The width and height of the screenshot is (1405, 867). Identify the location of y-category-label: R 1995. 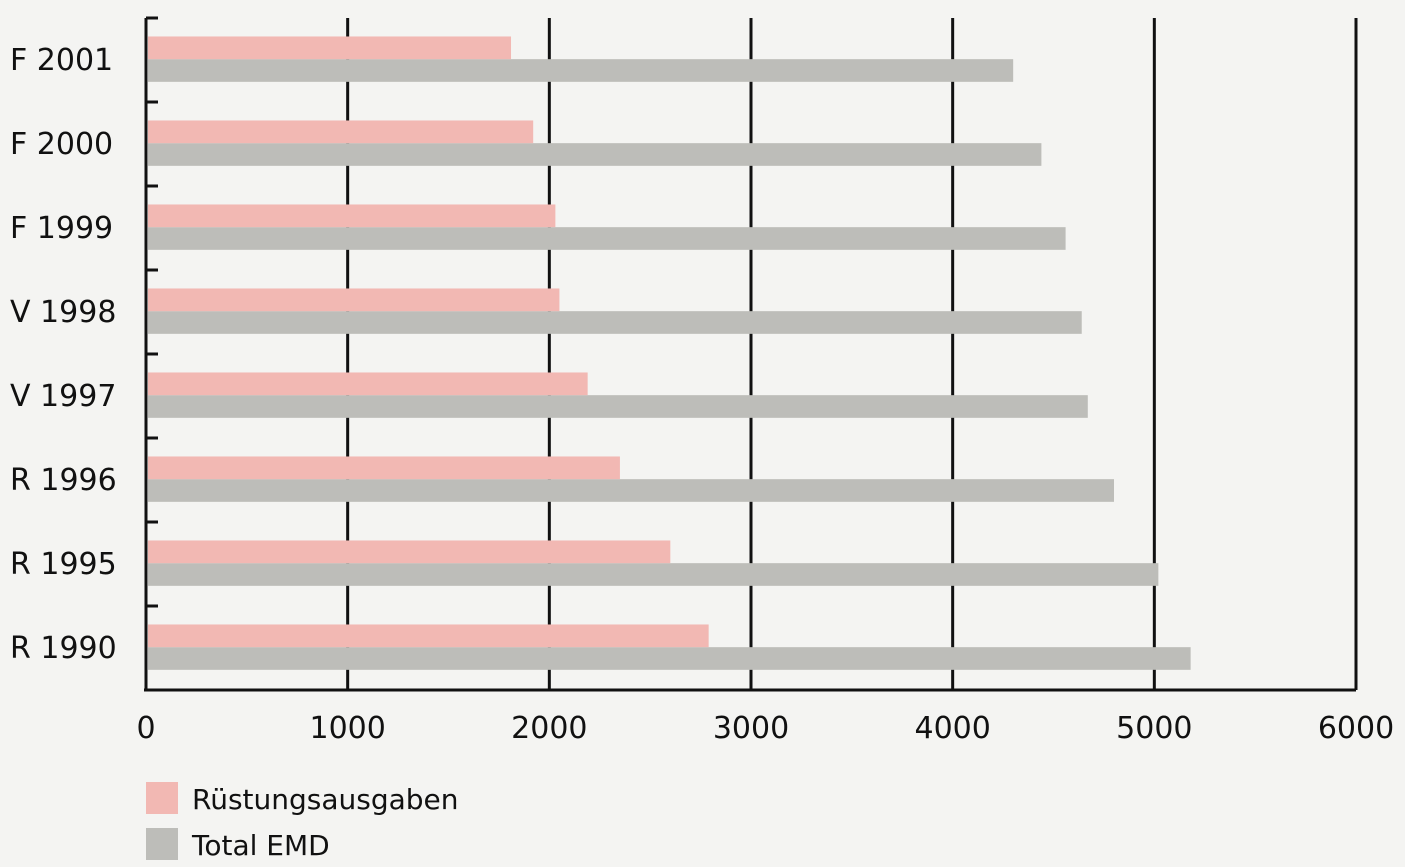
(63, 564).